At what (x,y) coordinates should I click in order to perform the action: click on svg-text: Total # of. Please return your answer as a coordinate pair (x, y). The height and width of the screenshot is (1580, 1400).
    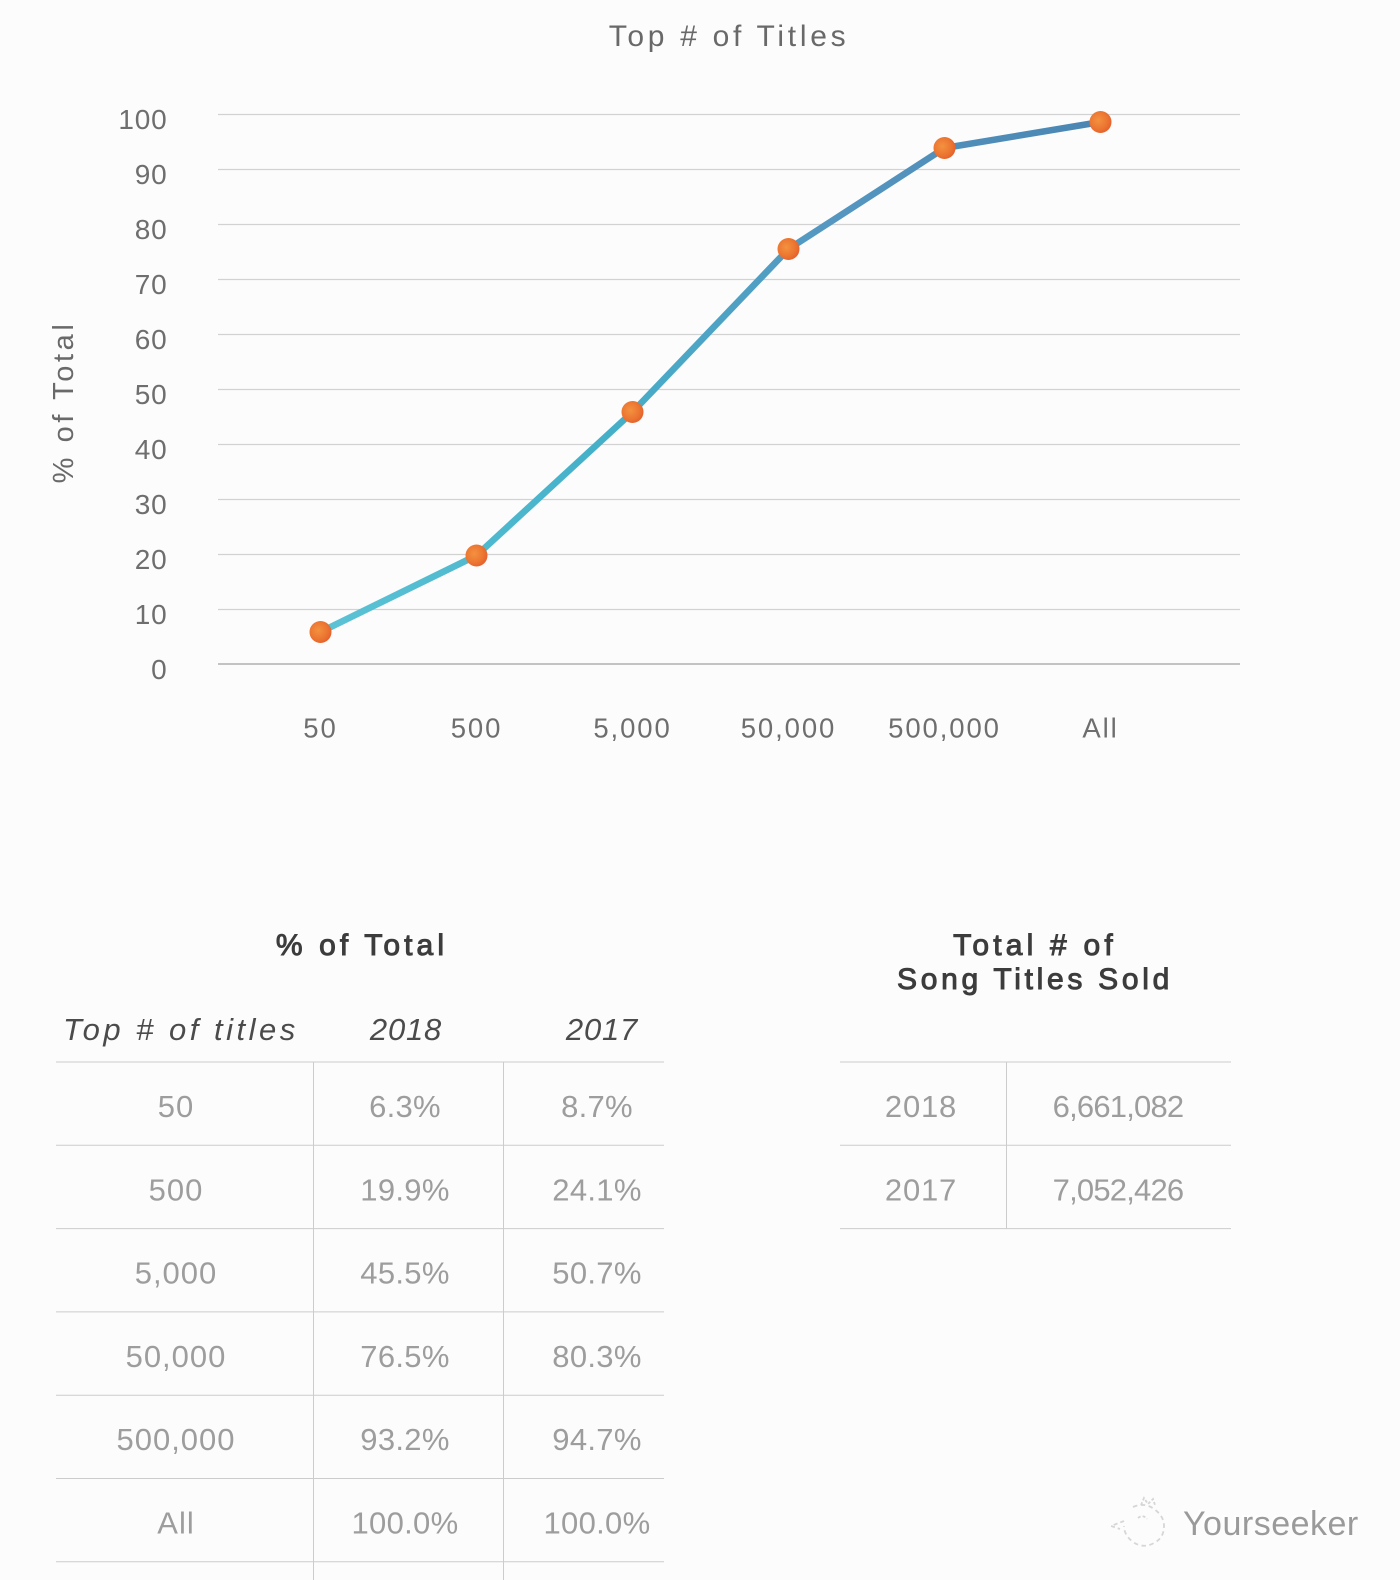
    Looking at the image, I should click on (1035, 945).